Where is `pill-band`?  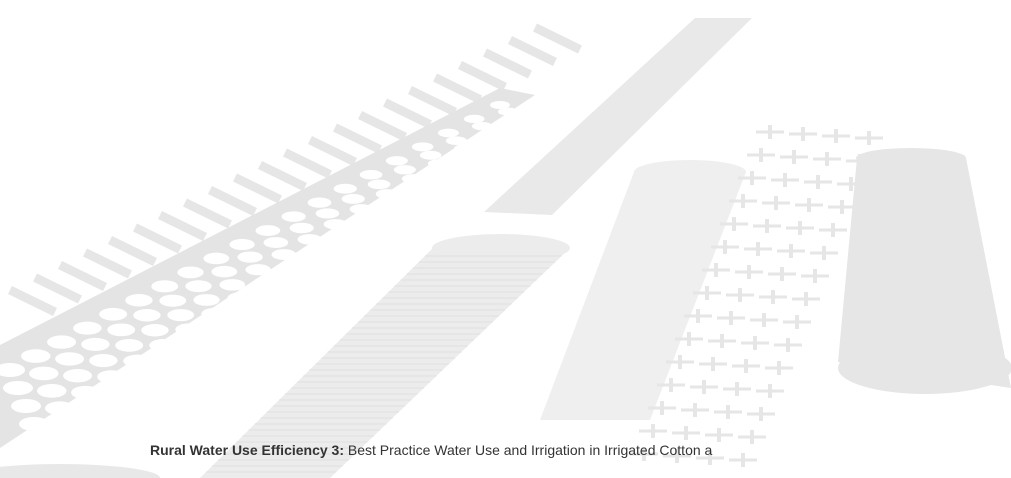 pill-band is located at coordinates (643, 296).